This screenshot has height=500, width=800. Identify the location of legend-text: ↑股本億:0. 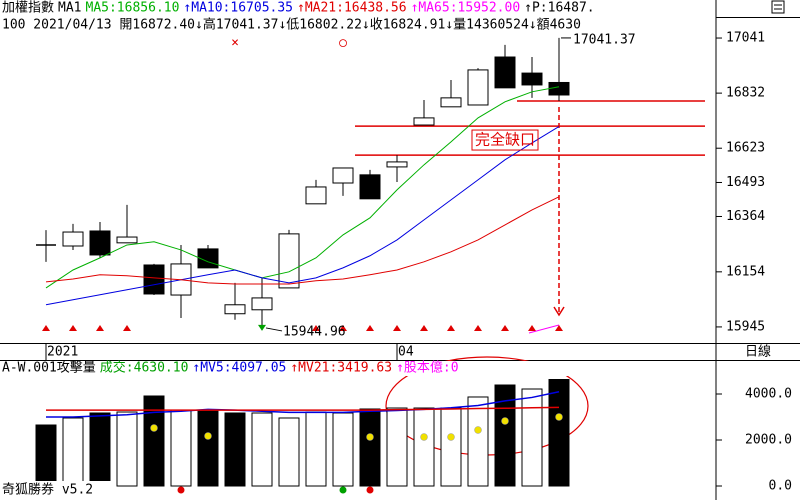
(427, 368).